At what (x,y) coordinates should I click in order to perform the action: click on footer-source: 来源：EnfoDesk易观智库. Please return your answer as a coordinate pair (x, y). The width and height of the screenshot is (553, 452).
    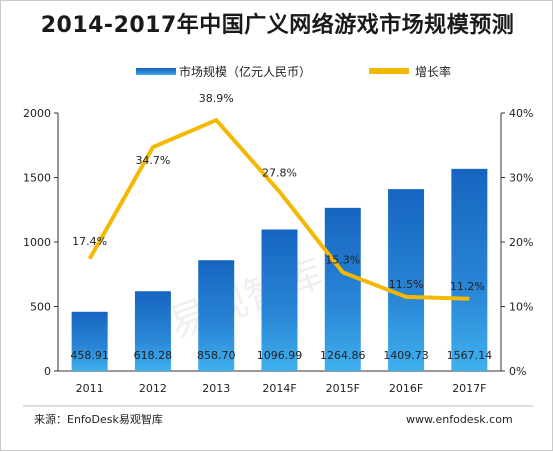
    Looking at the image, I should click on (98, 419).